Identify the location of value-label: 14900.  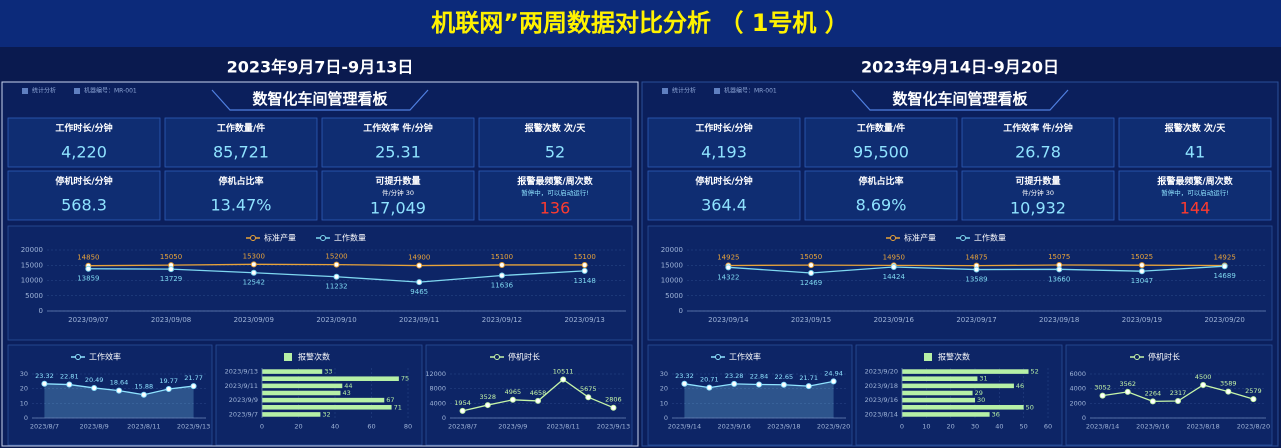
(419, 258).